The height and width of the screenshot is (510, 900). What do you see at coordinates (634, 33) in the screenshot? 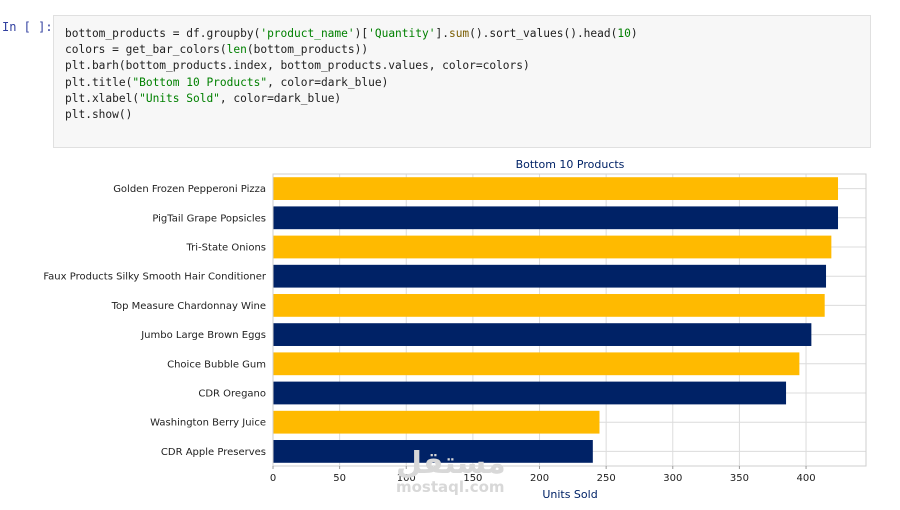
I see `code-token: )` at bounding box center [634, 33].